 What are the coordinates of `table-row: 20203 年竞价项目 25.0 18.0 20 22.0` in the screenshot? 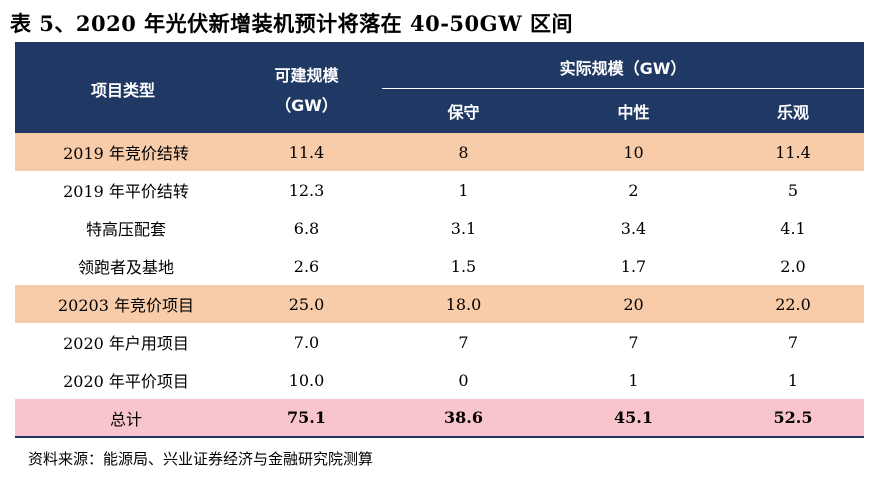 It's located at (439, 304).